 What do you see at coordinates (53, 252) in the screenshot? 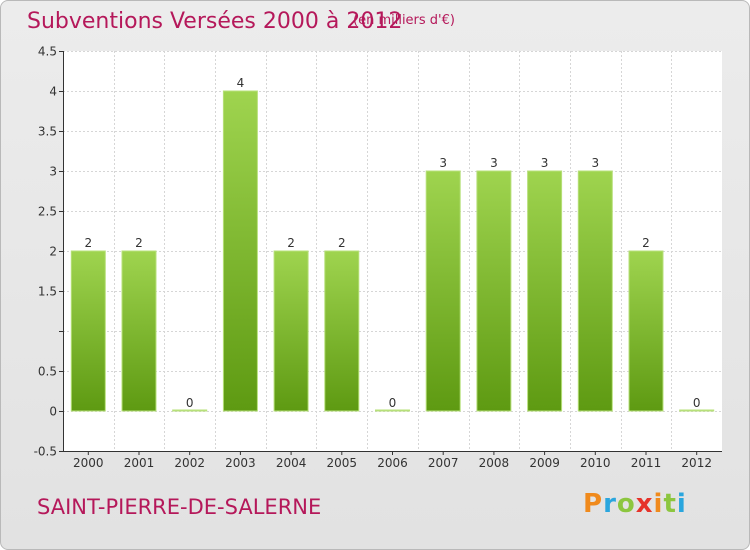
I see `y-tick-label: 2` at bounding box center [53, 252].